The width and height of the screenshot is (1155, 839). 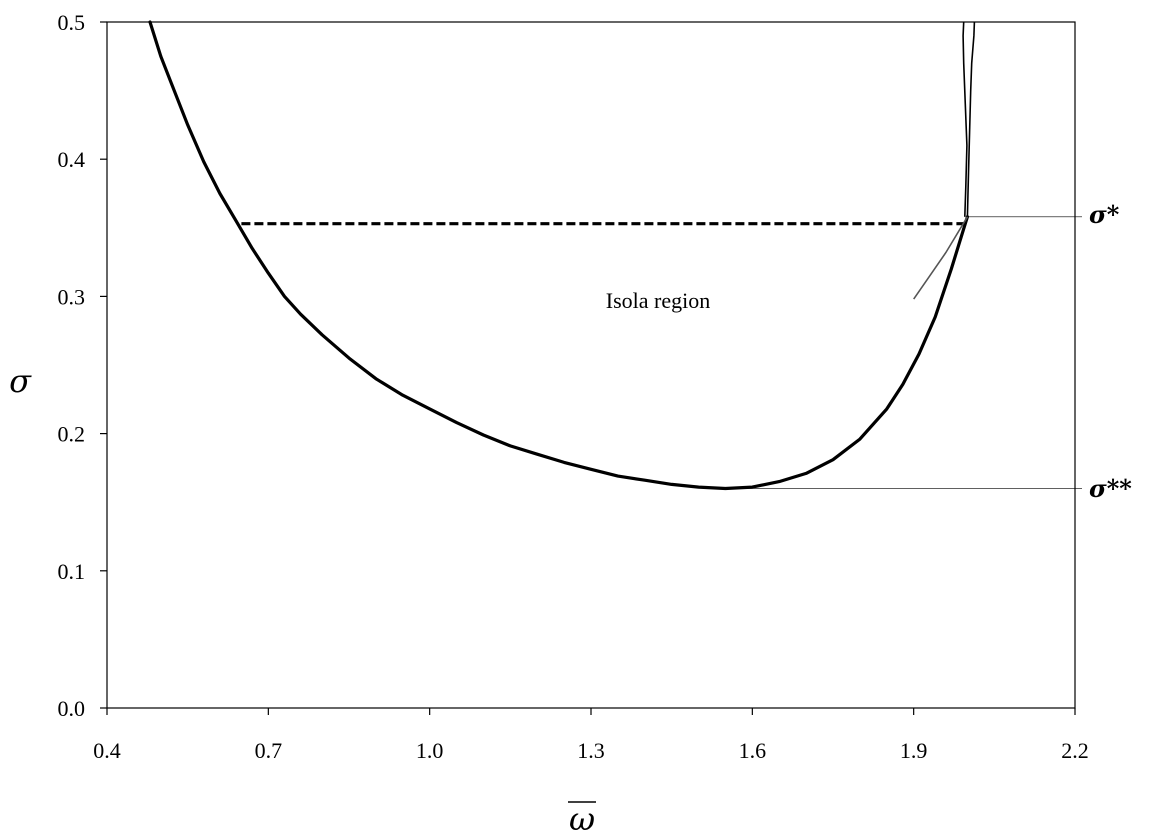 I want to click on x-tick-label: 0.7, so click(x=269, y=750).